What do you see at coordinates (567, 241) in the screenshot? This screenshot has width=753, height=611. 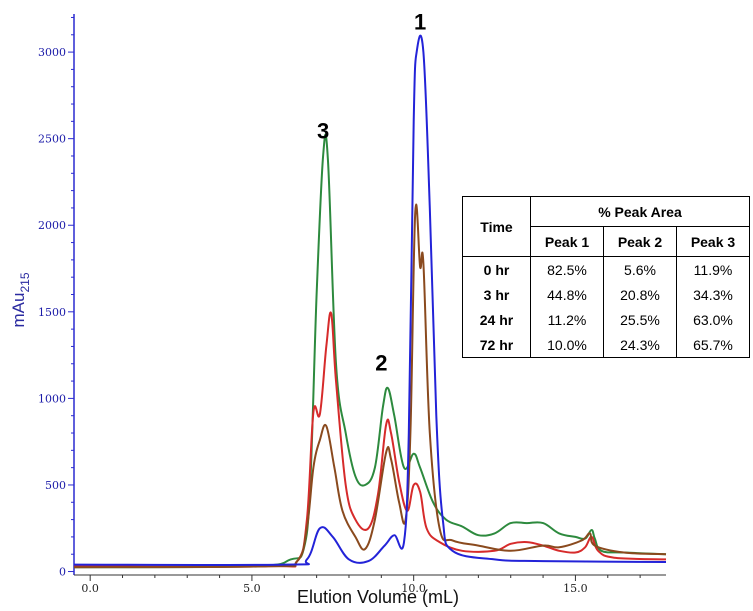 I see `table-header-peak-1: Peak 1` at bounding box center [567, 241].